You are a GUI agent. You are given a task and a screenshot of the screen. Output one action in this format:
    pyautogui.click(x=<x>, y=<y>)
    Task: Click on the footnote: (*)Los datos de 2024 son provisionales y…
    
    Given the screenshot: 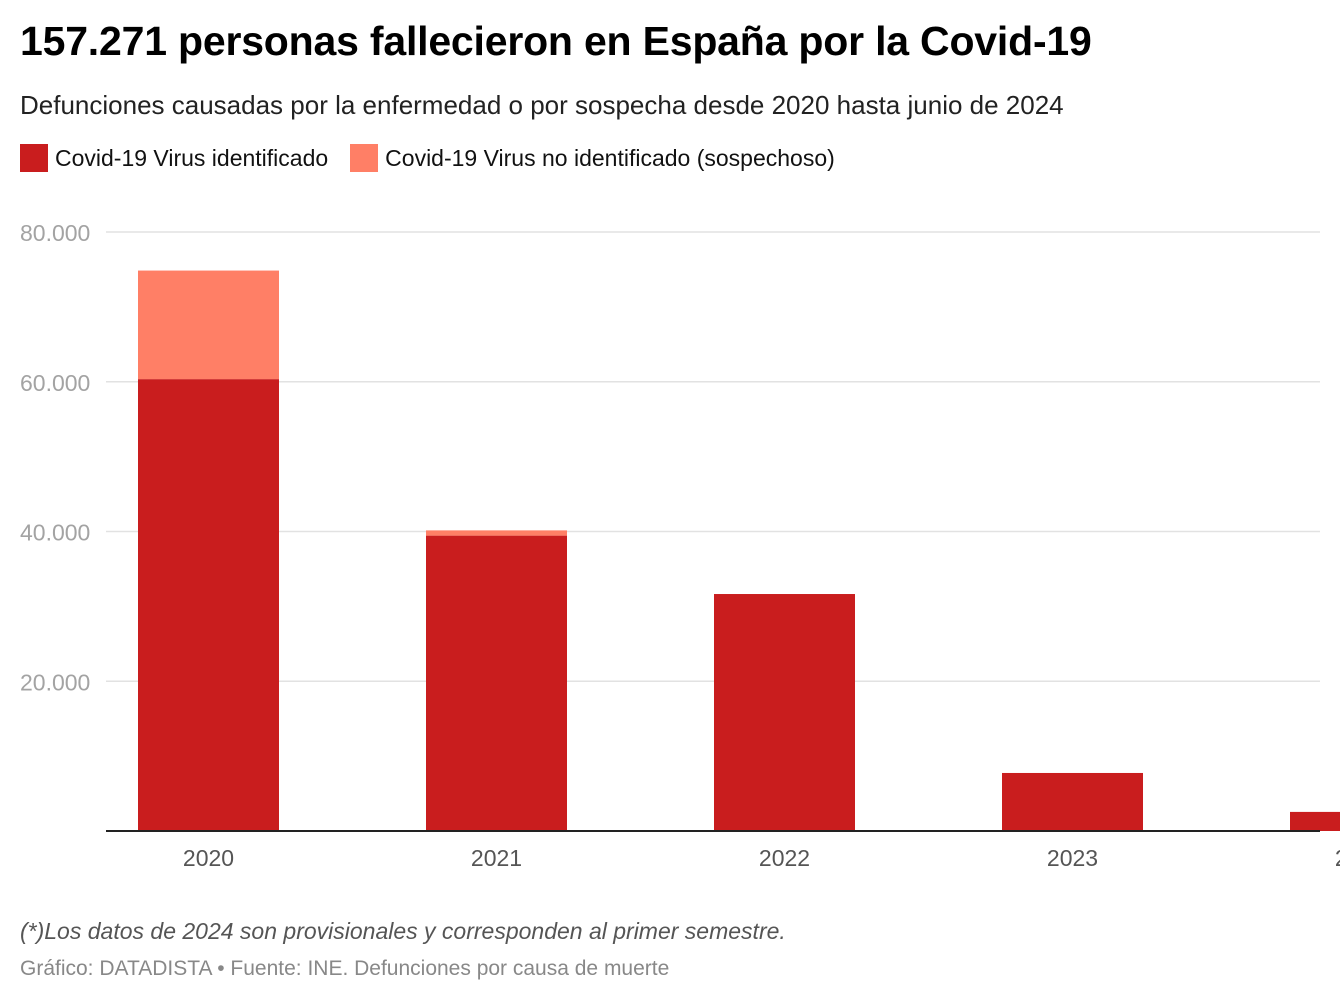 What is the action you would take?
    pyautogui.click(x=403, y=931)
    